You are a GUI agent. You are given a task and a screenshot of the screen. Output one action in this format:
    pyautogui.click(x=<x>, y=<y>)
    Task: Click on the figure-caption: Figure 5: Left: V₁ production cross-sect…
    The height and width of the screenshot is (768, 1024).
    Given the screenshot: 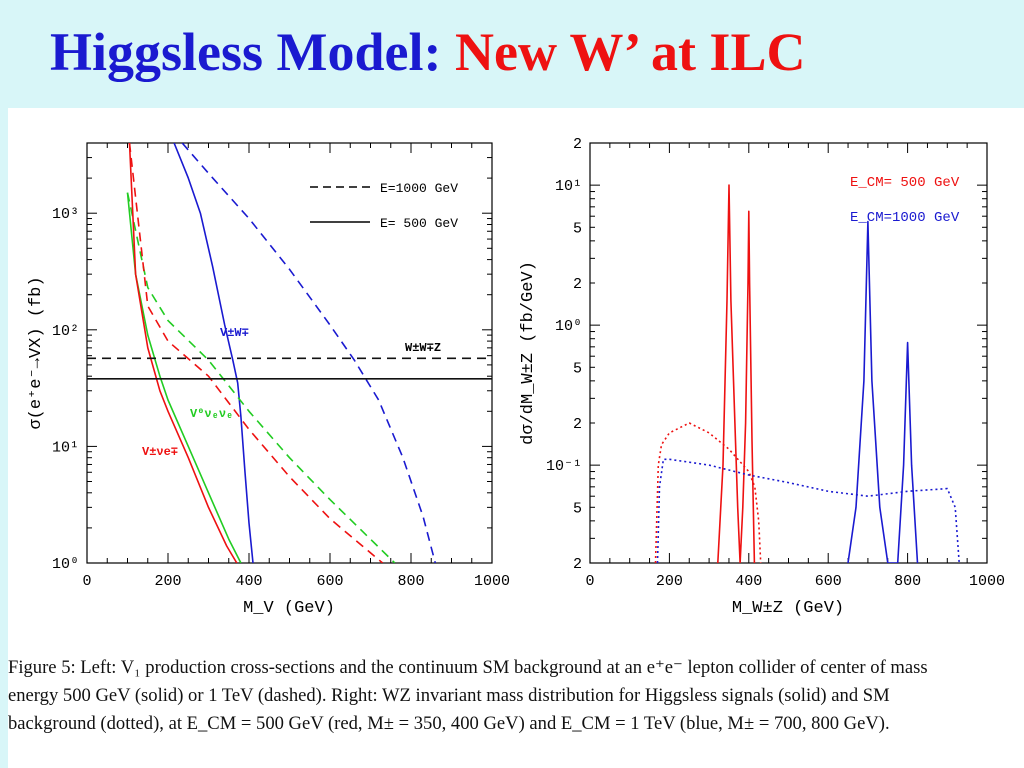 What is the action you would take?
    pyautogui.click(x=514, y=696)
    